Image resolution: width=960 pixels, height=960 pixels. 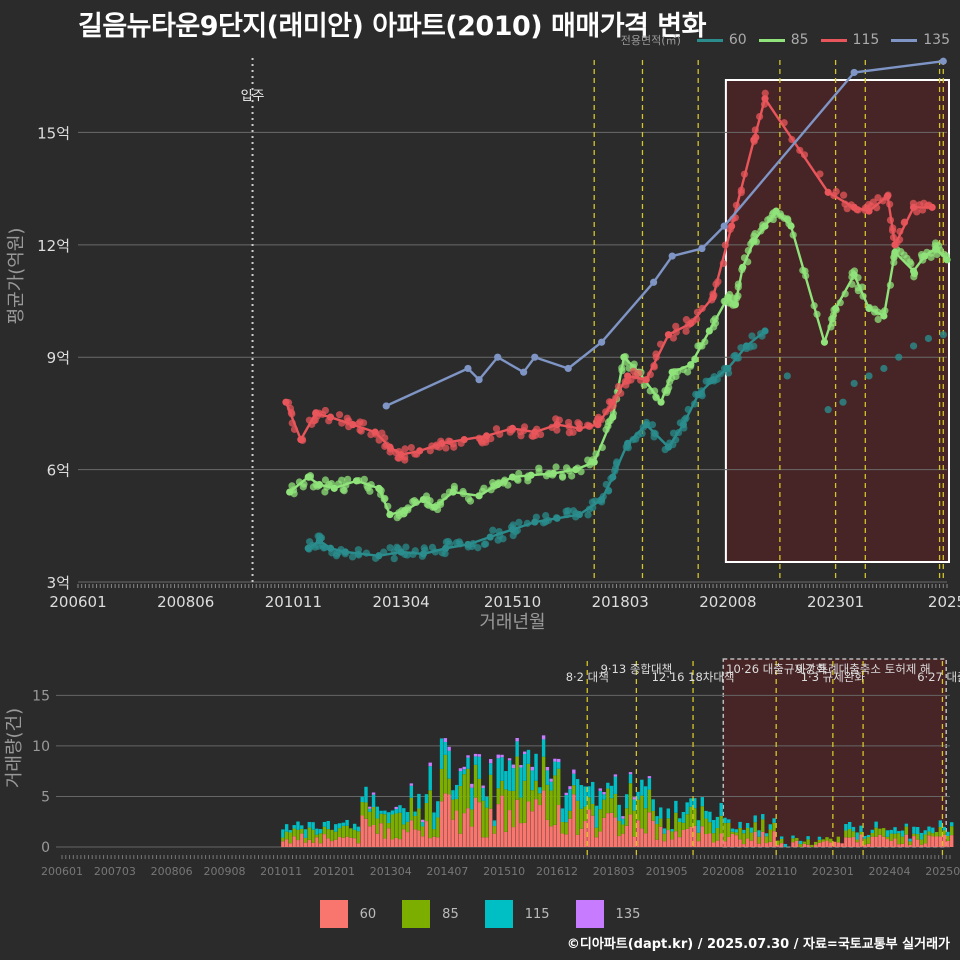 I want to click on x-tick-label: 201304, so click(x=400, y=602).